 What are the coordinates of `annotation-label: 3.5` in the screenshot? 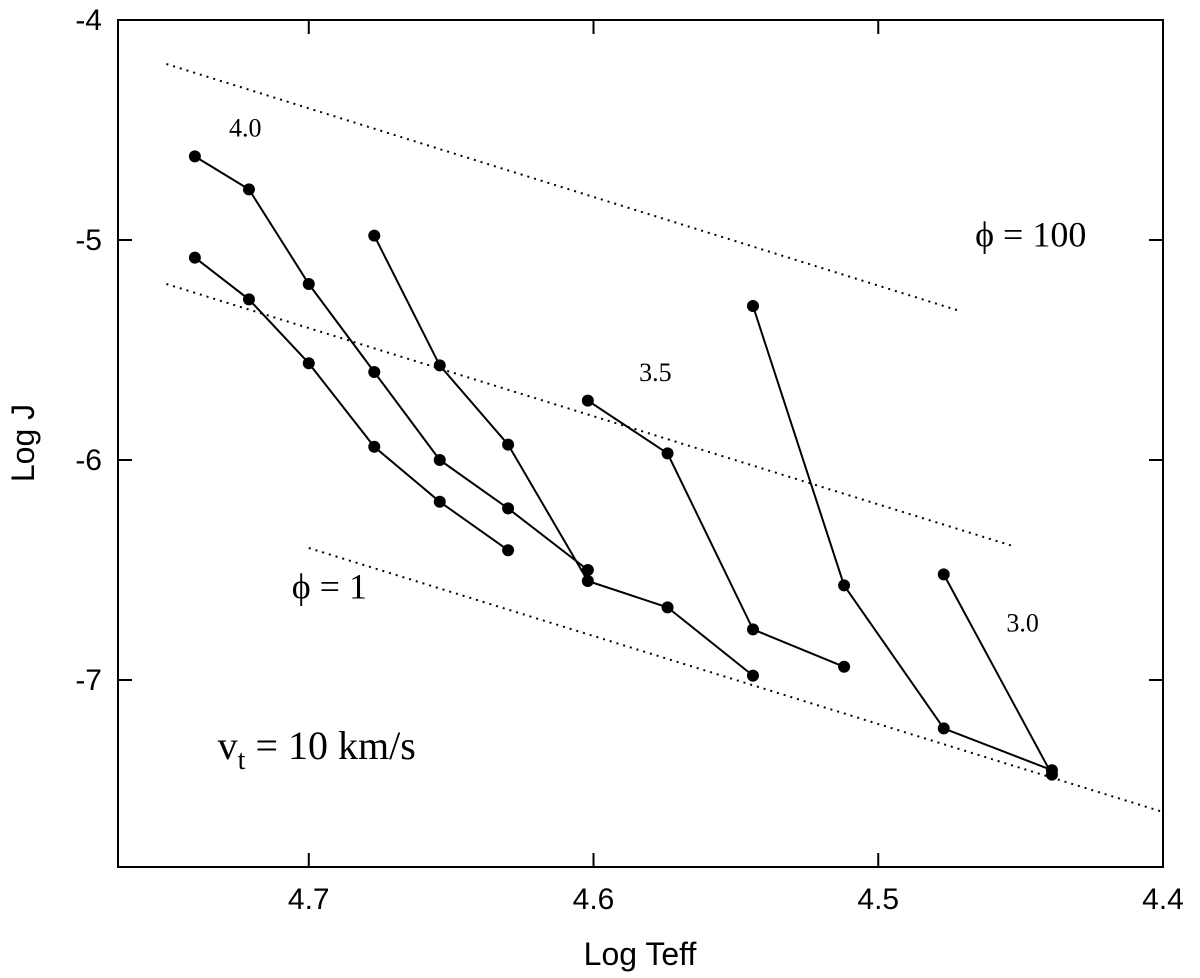 It's located at (655, 372).